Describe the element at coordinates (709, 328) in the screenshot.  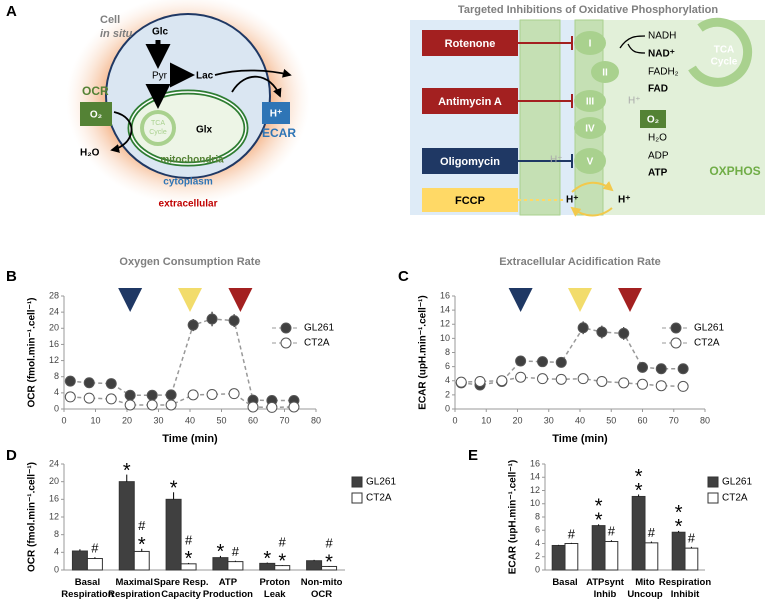
I see `legend-label: GL261` at that location.